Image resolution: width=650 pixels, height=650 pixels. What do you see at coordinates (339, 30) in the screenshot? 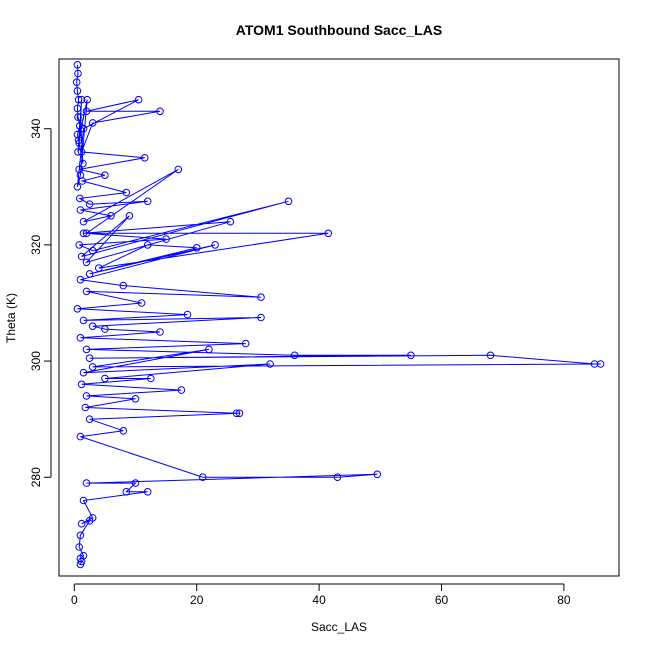
I see `chart-title: ATOM1 Southbound Sacc_LAS` at bounding box center [339, 30].